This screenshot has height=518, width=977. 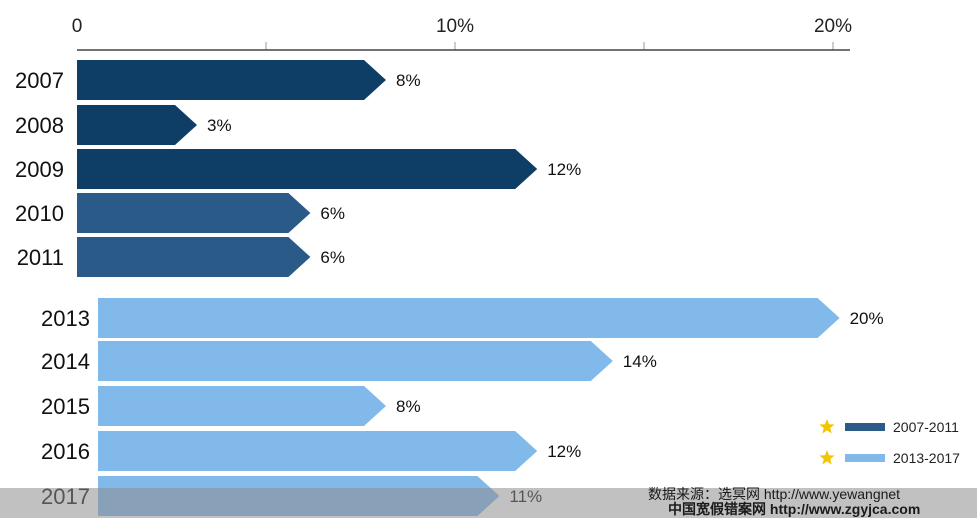 I want to click on bar-2009, so click(x=307, y=169).